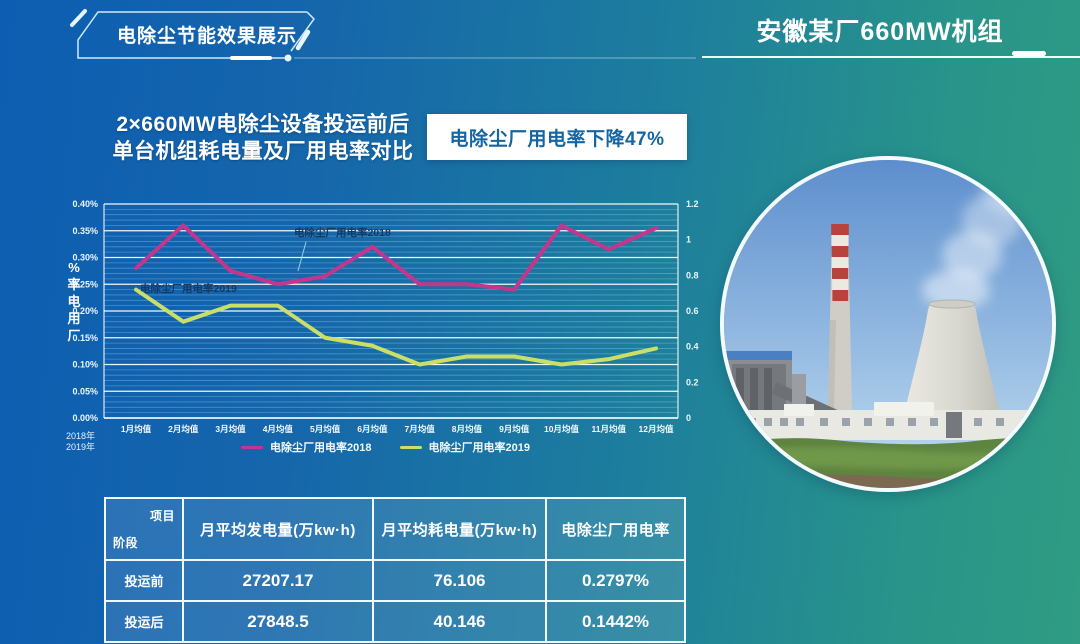 Image resolution: width=1080 pixels, height=644 pixels. Describe the element at coordinates (692, 347) in the screenshot. I see `y-tick-label-right: 0.4` at that location.